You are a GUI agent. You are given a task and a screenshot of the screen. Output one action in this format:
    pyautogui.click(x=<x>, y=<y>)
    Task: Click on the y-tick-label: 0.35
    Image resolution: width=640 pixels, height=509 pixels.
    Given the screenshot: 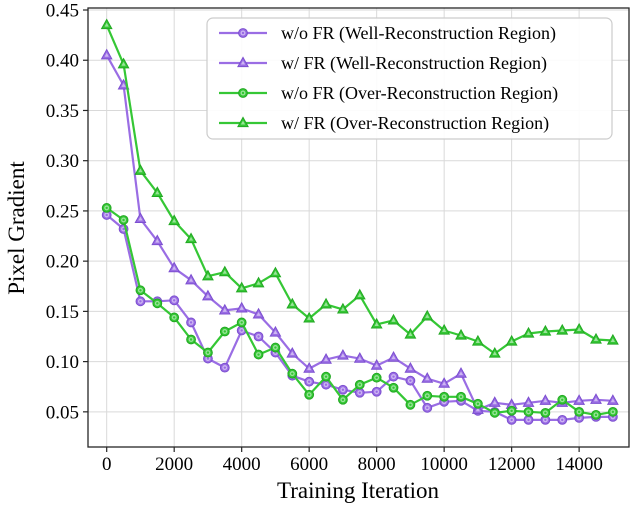 What is the action you would take?
    pyautogui.click(x=62, y=111)
    